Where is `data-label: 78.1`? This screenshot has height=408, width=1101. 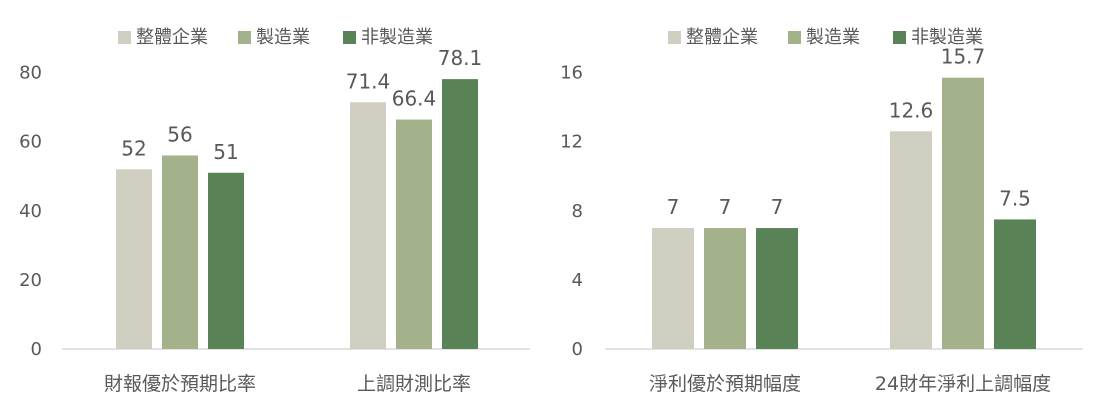
data-label: 78.1 is located at coordinates (460, 58).